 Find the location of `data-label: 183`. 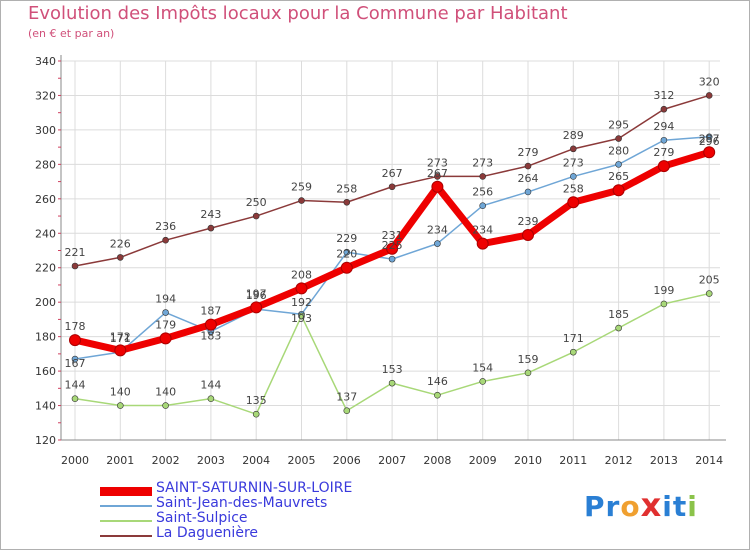

data-label: 183 is located at coordinates (210, 335).